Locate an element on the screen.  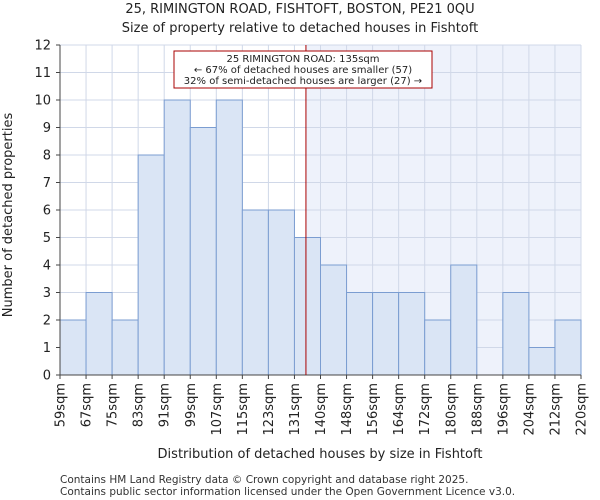
x-tick-label: 196sqm is located at coordinates (503, 409).